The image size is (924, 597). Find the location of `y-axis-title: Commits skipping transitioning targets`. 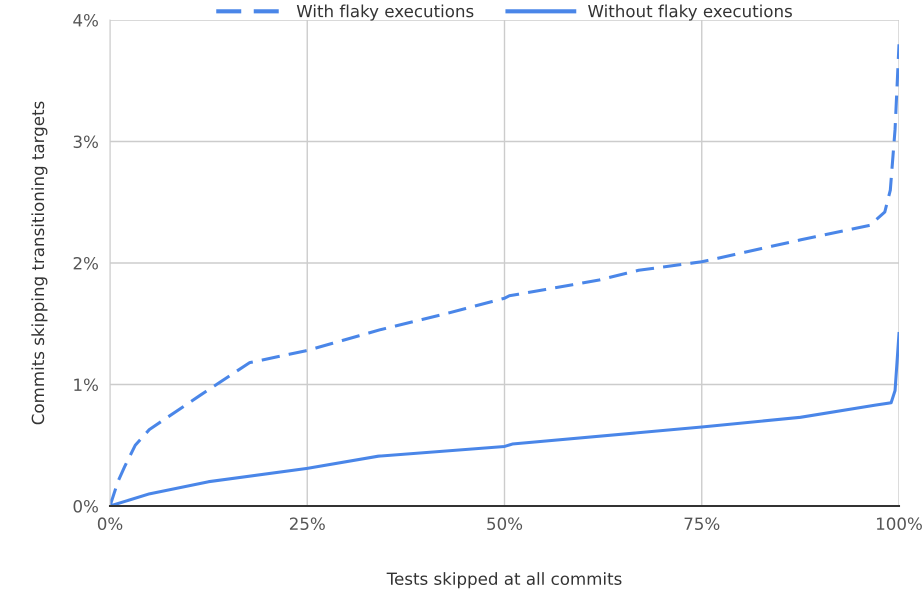

y-axis-title: Commits skipping transitioning targets is located at coordinates (39, 263).